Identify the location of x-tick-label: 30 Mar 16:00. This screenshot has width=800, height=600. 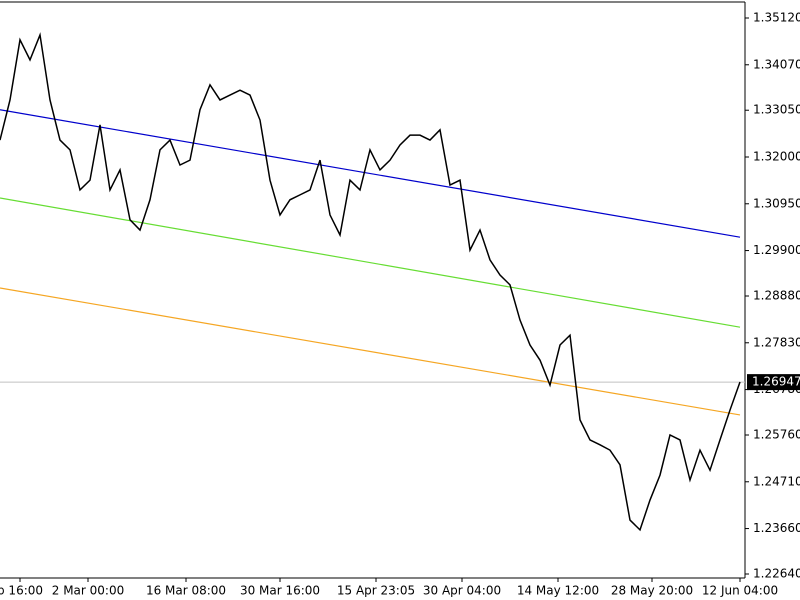
(280, 591).